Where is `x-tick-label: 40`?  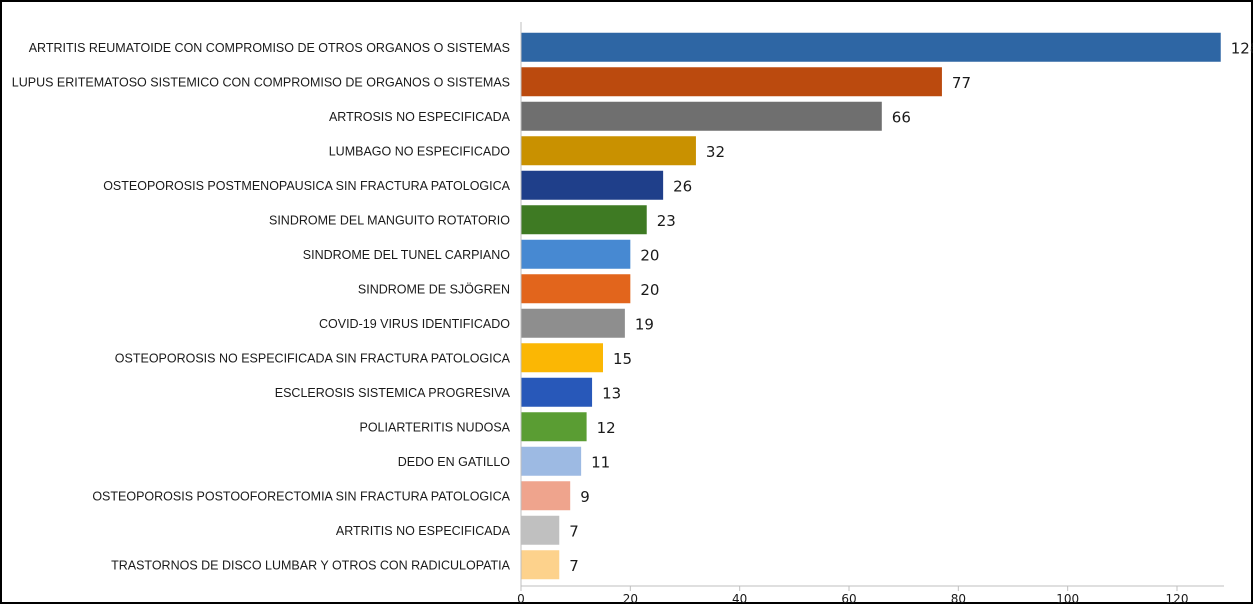
x-tick-label: 40 is located at coordinates (739, 599).